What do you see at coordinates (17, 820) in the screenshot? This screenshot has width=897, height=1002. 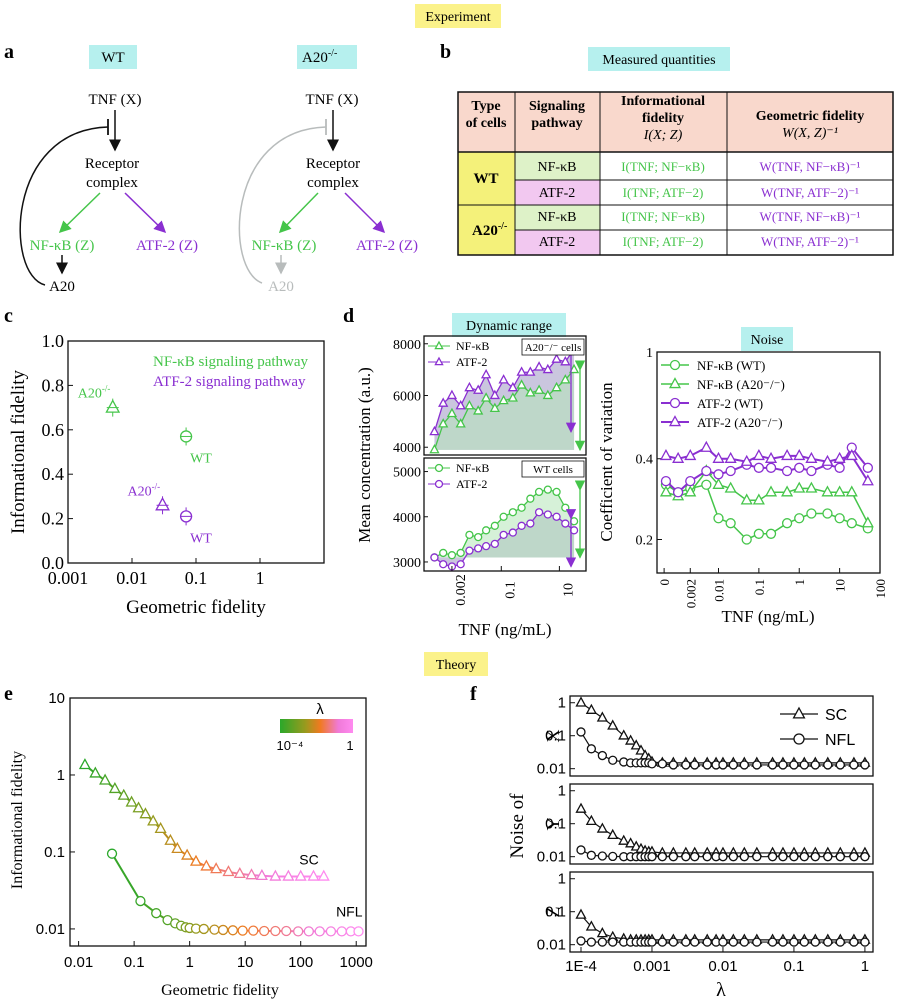 I see `chart-e-ylabel: Informational fidelity` at bounding box center [17, 820].